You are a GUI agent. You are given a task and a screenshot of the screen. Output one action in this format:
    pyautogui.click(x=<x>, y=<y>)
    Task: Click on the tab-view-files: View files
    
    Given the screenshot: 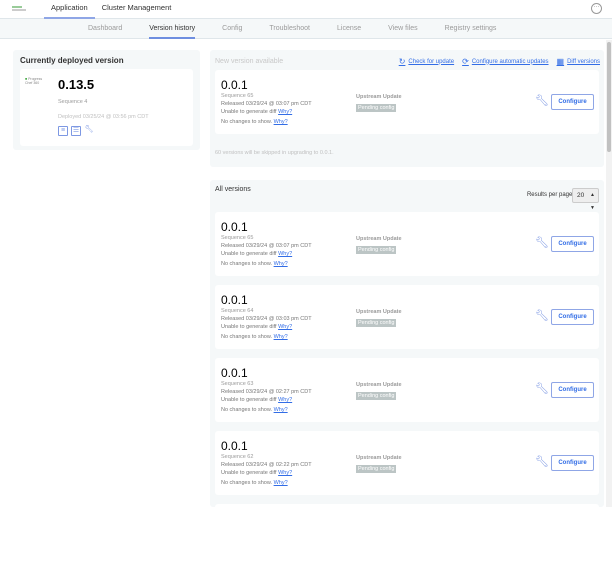 What is the action you would take?
    pyautogui.click(x=403, y=28)
    